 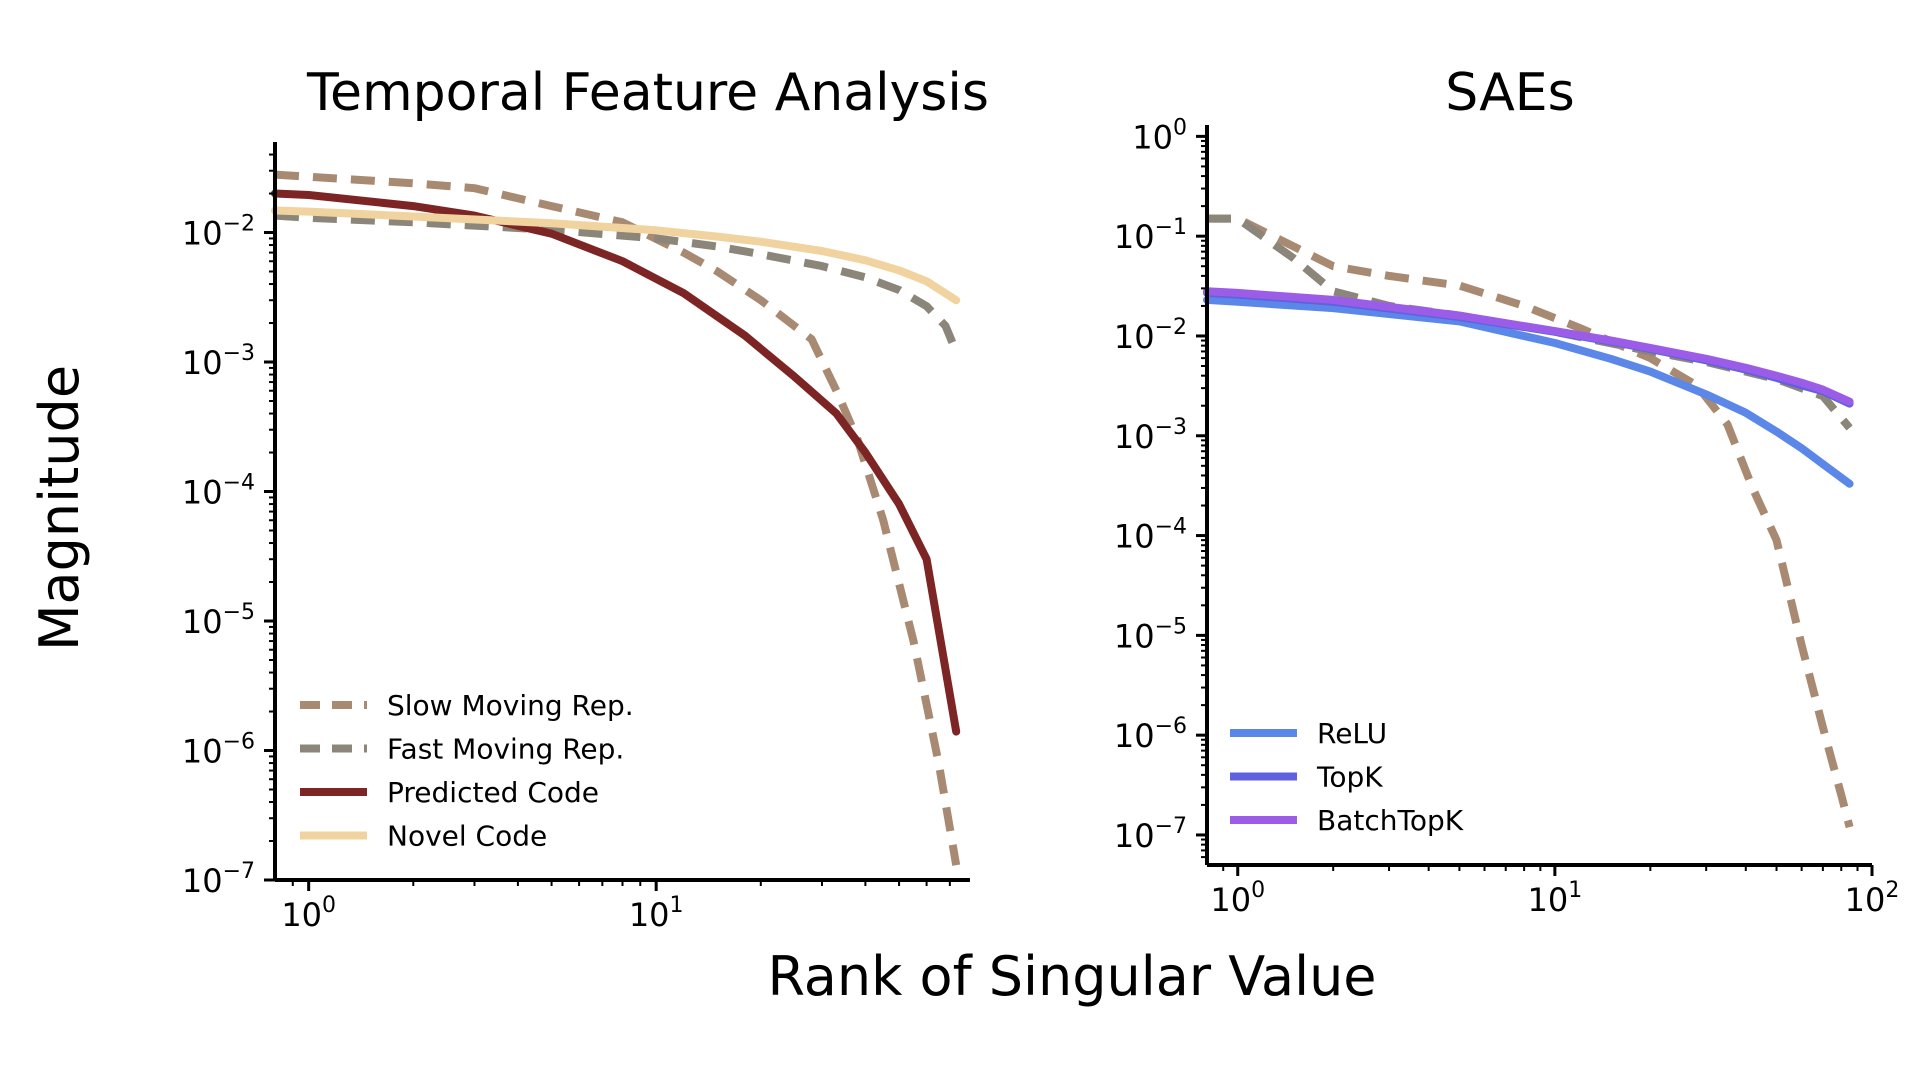 I want to click on y-tick-label: 10⁰, so click(x=1159, y=135).